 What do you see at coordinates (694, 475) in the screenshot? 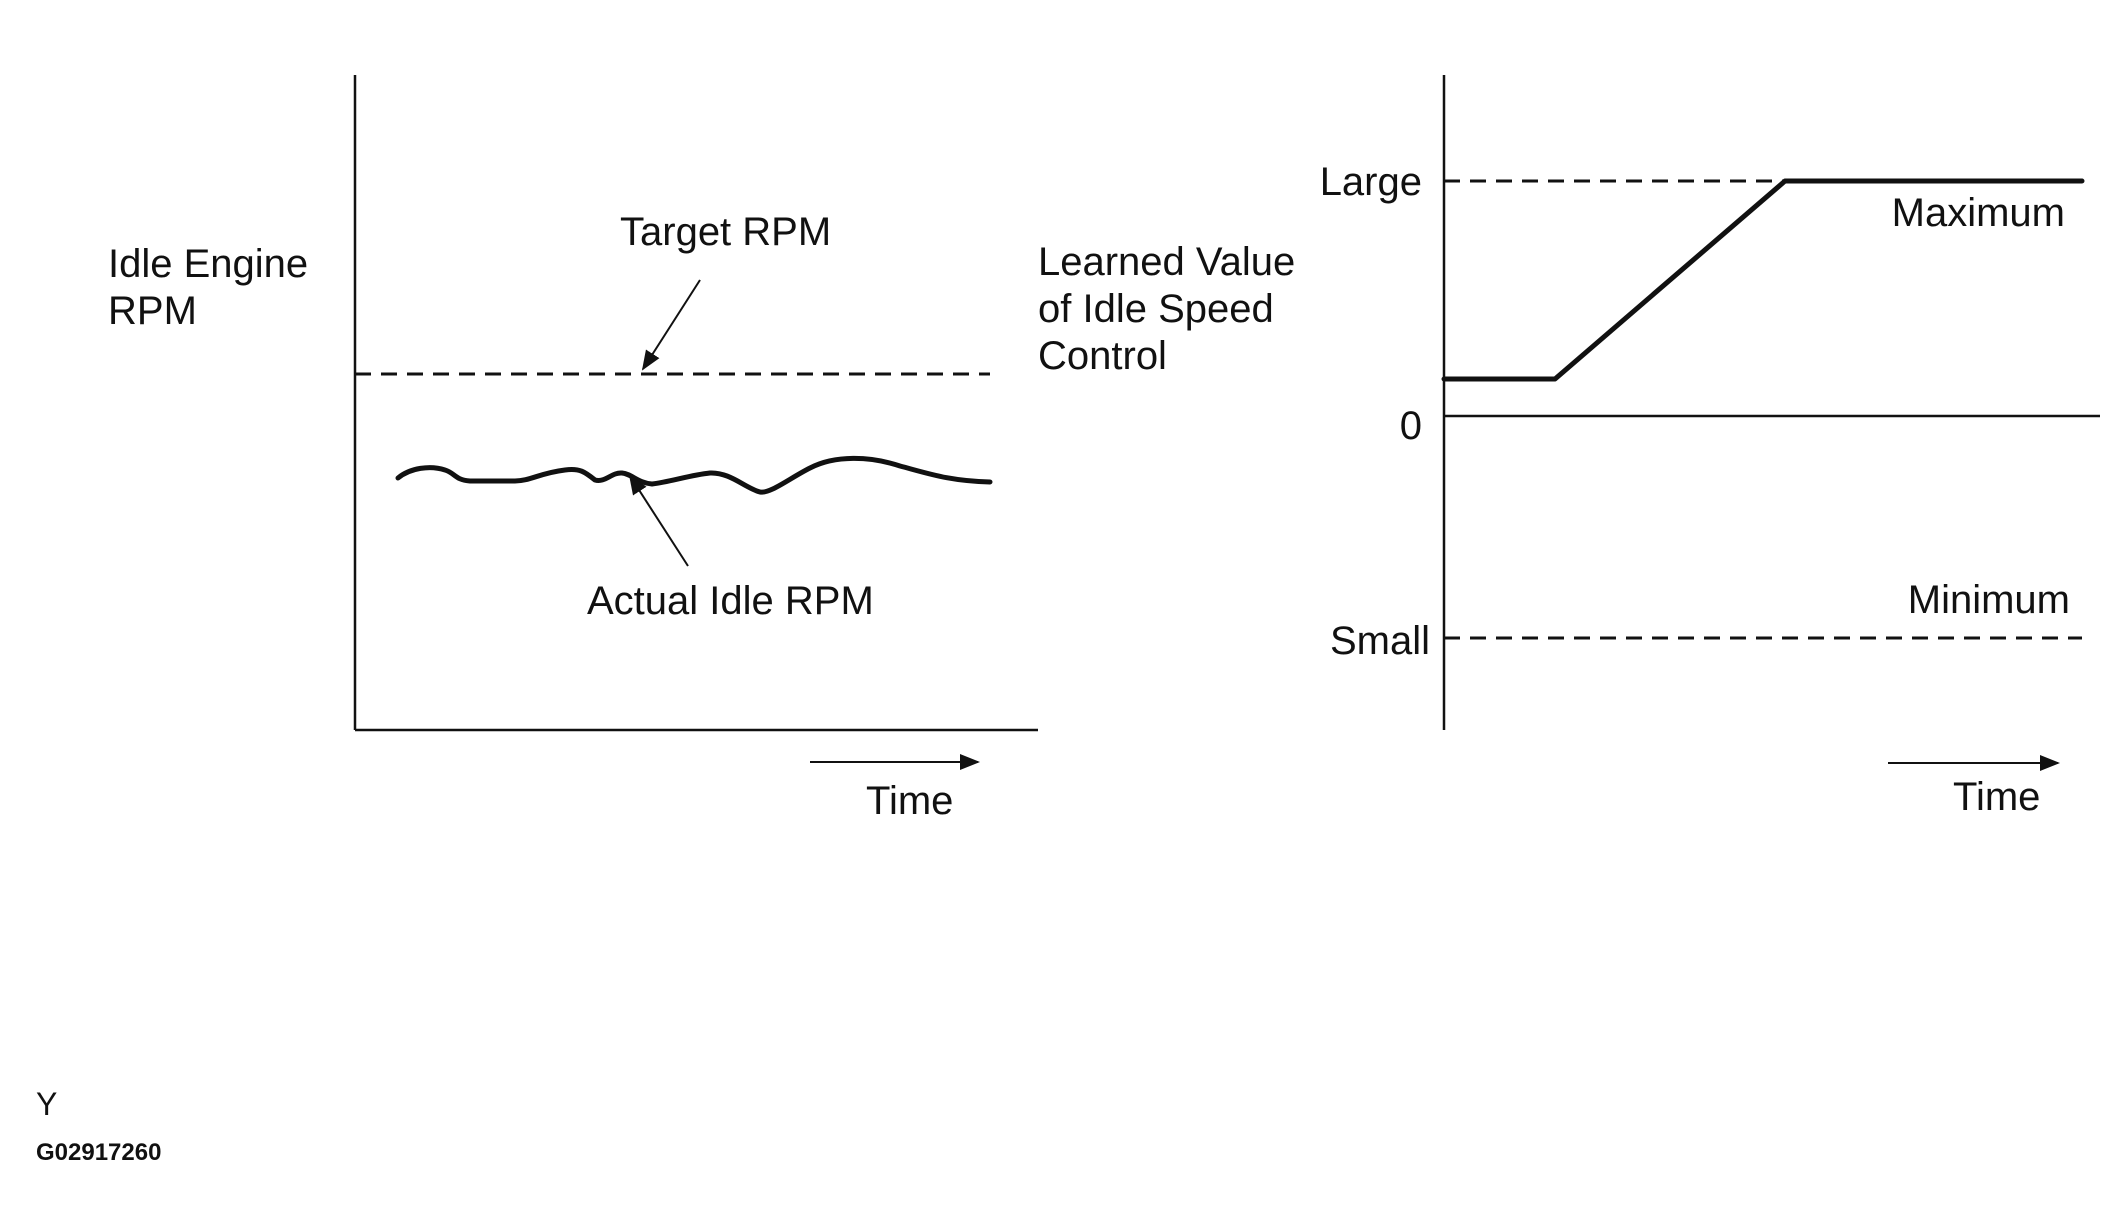
I see `actual-idle-rpm-curve` at bounding box center [694, 475].